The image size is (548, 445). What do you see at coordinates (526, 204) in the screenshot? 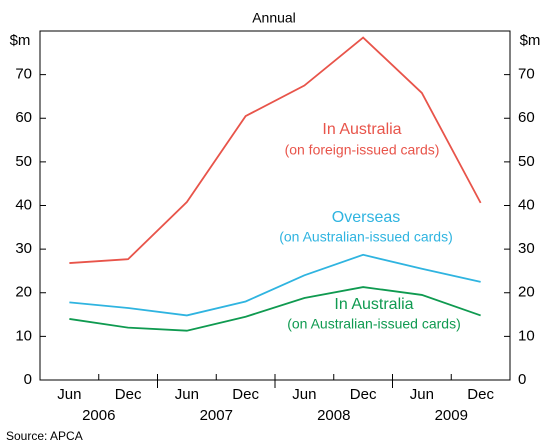
I see `y2-tick-label: 40` at bounding box center [526, 204].